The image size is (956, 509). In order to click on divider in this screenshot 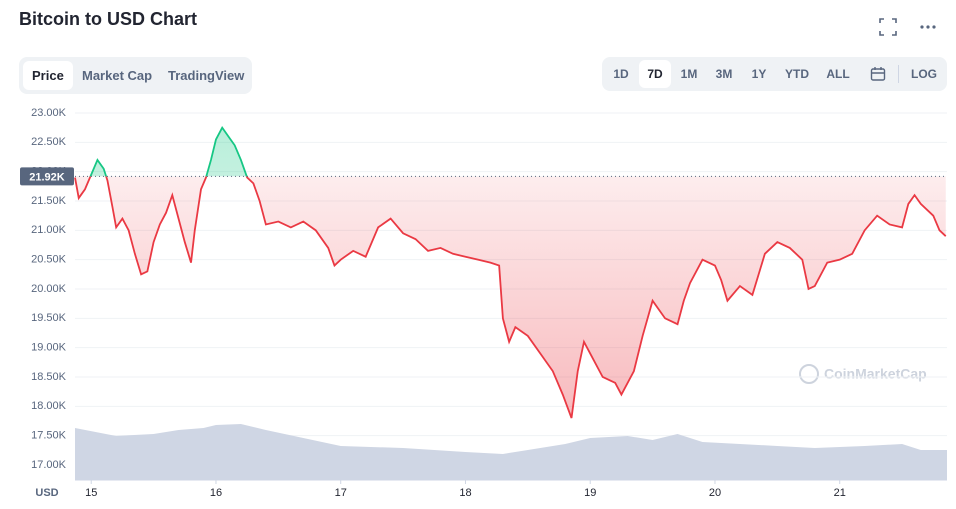, I will do `click(898, 74)`.